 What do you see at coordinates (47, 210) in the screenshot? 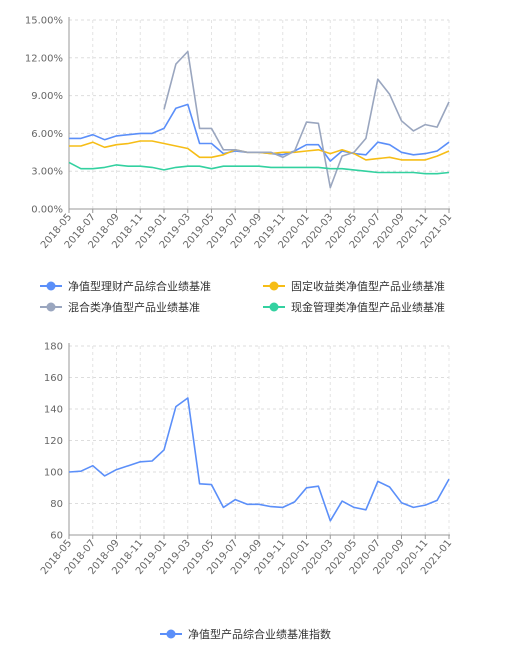
I see `chart1-y-tick-label: 0.00%` at bounding box center [47, 210].